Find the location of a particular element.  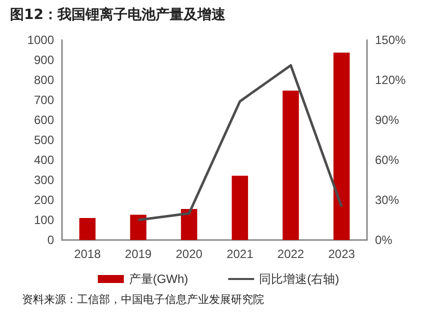

y-tick-label: 800 is located at coordinates (44, 80).